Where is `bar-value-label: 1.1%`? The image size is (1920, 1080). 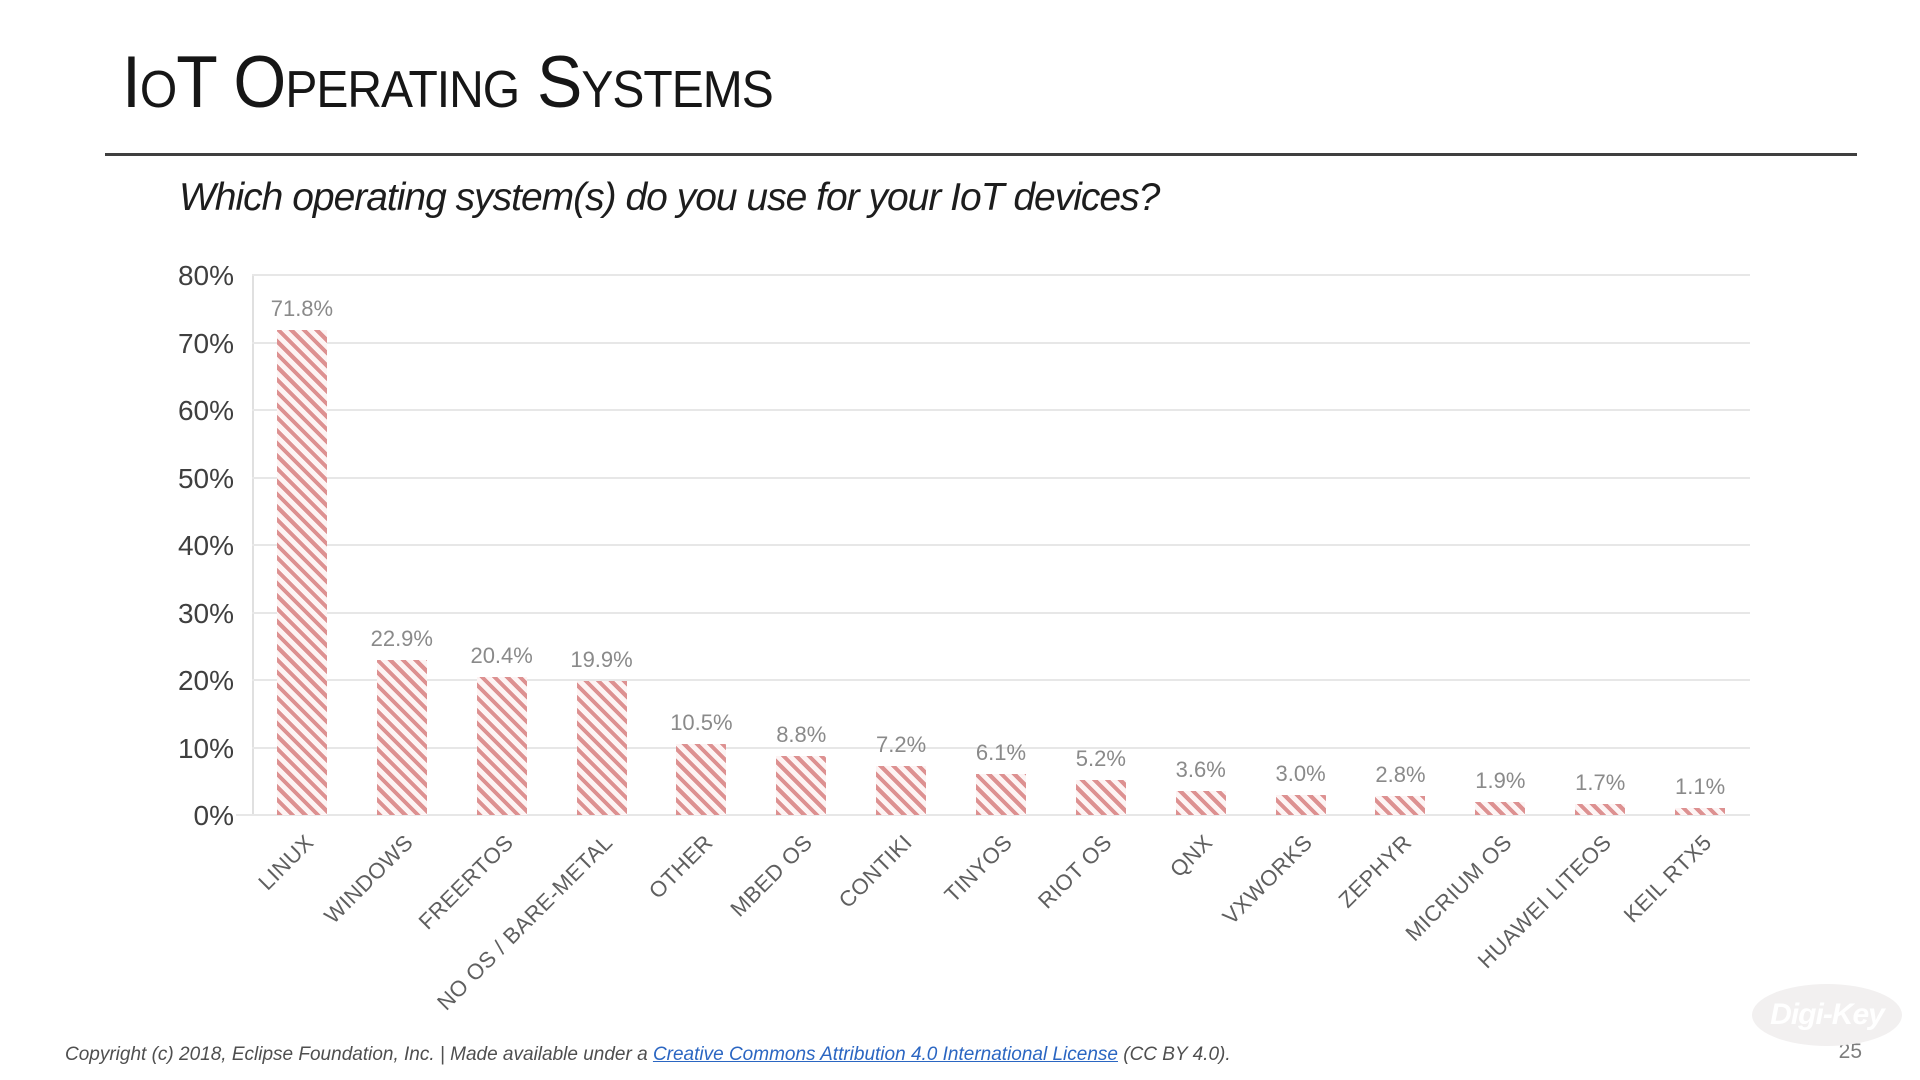 bar-value-label: 1.1% is located at coordinates (1700, 786).